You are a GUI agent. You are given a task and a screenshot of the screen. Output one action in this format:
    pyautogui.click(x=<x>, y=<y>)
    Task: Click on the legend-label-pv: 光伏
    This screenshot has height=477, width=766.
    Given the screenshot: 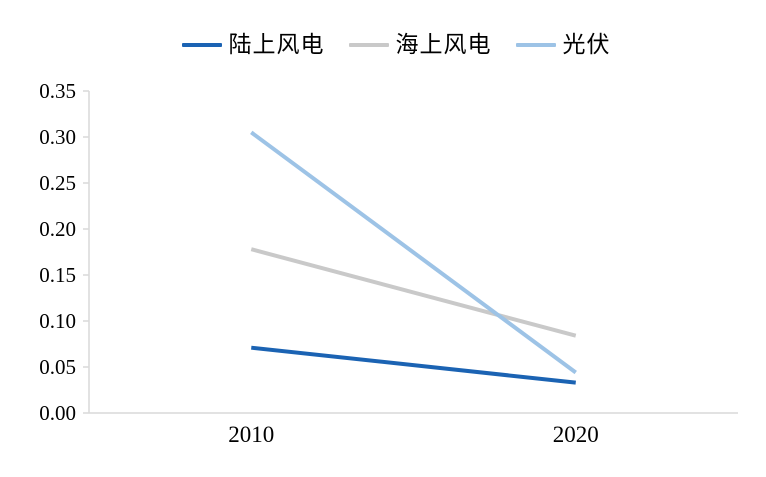 What is the action you would take?
    pyautogui.click(x=586, y=44)
    